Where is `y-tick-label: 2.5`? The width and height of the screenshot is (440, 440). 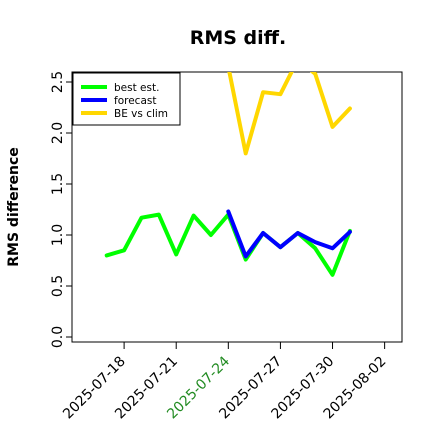 y-tick-label: 2.5 is located at coordinates (58, 82).